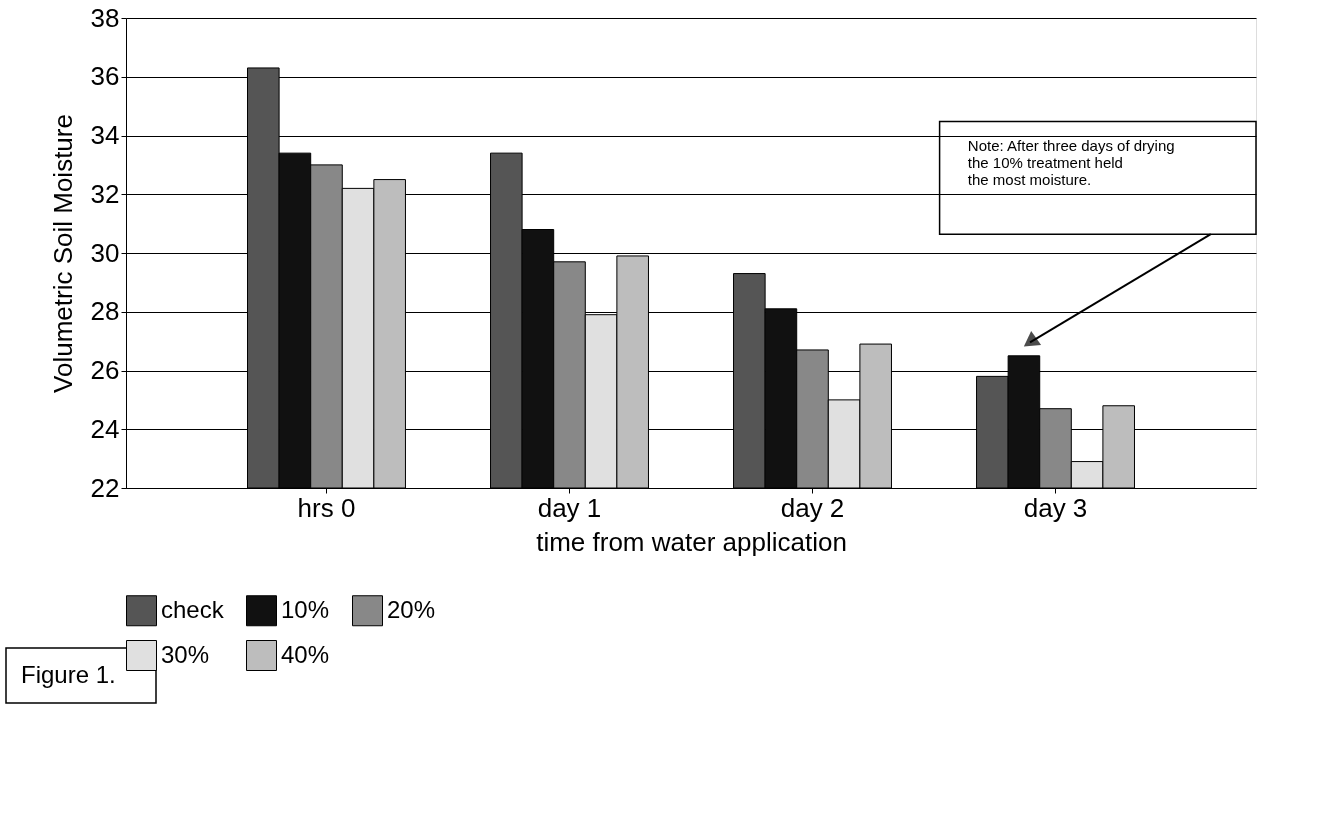 The image size is (1337, 839). What do you see at coordinates (305, 654) in the screenshot?
I see `legend-label: 40%` at bounding box center [305, 654].